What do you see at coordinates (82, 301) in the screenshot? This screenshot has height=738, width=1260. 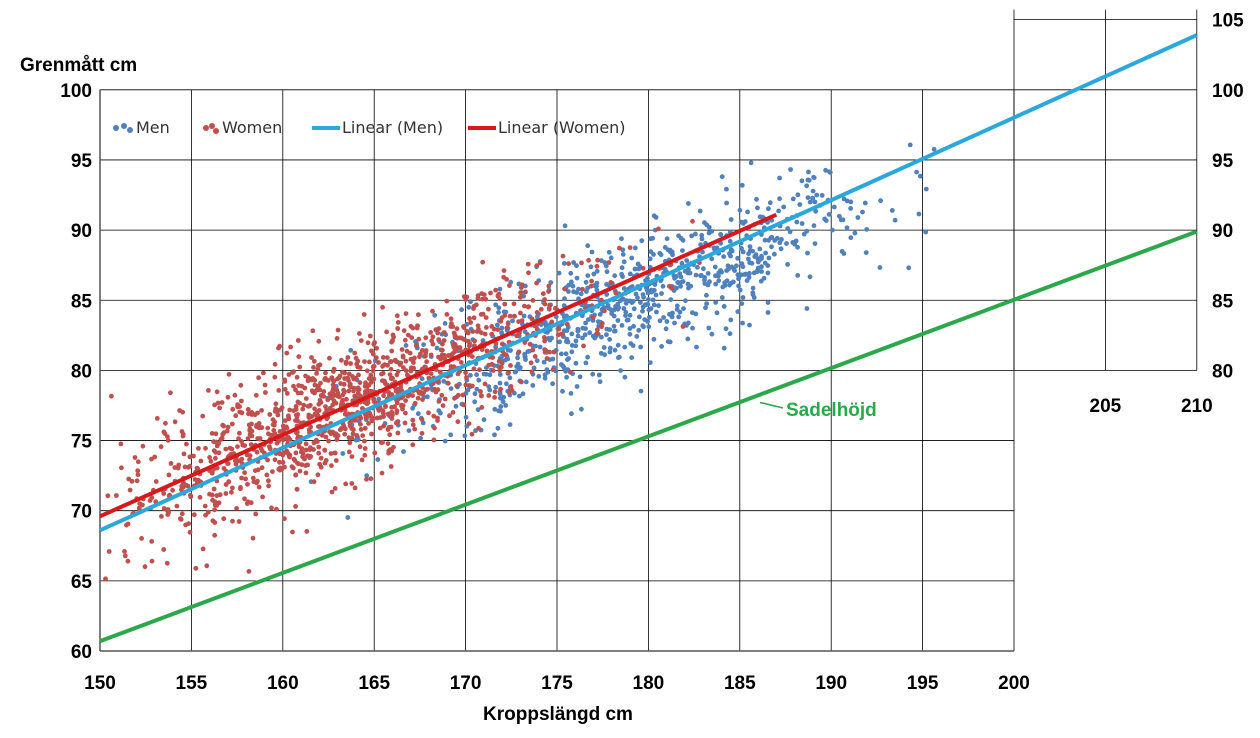 I see `y-tick-label: 85` at bounding box center [82, 301].